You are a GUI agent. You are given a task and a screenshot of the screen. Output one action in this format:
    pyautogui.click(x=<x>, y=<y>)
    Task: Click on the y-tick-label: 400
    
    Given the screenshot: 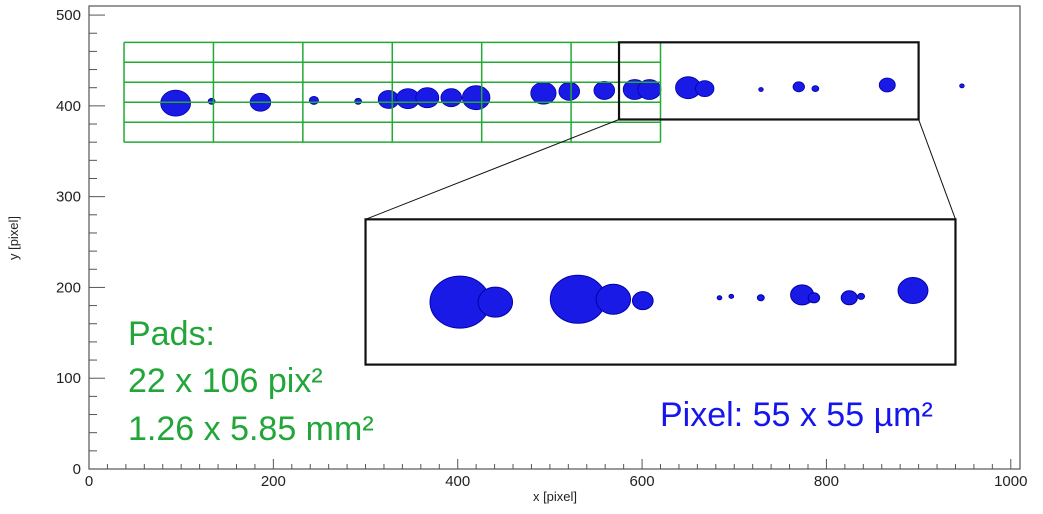 What is the action you would take?
    pyautogui.click(x=68, y=106)
    